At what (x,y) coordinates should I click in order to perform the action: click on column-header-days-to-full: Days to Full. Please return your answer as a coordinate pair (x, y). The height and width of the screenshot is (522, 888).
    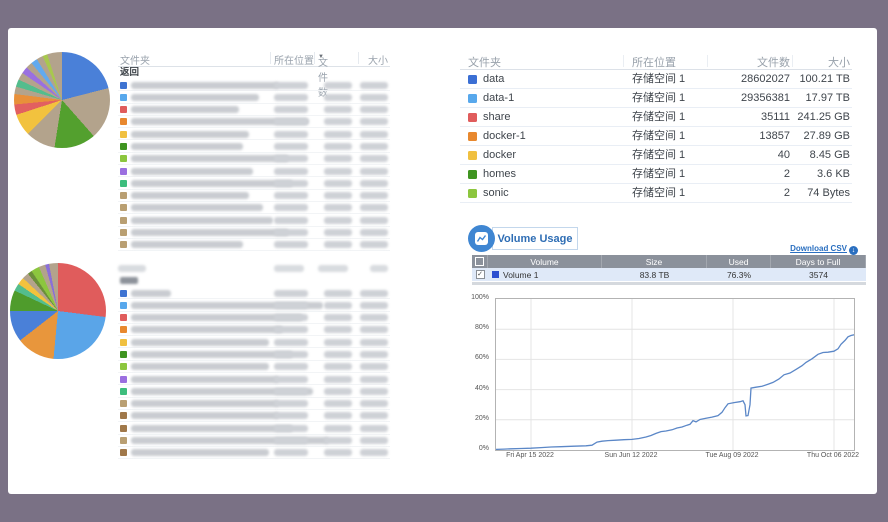
    Looking at the image, I should click on (818, 261).